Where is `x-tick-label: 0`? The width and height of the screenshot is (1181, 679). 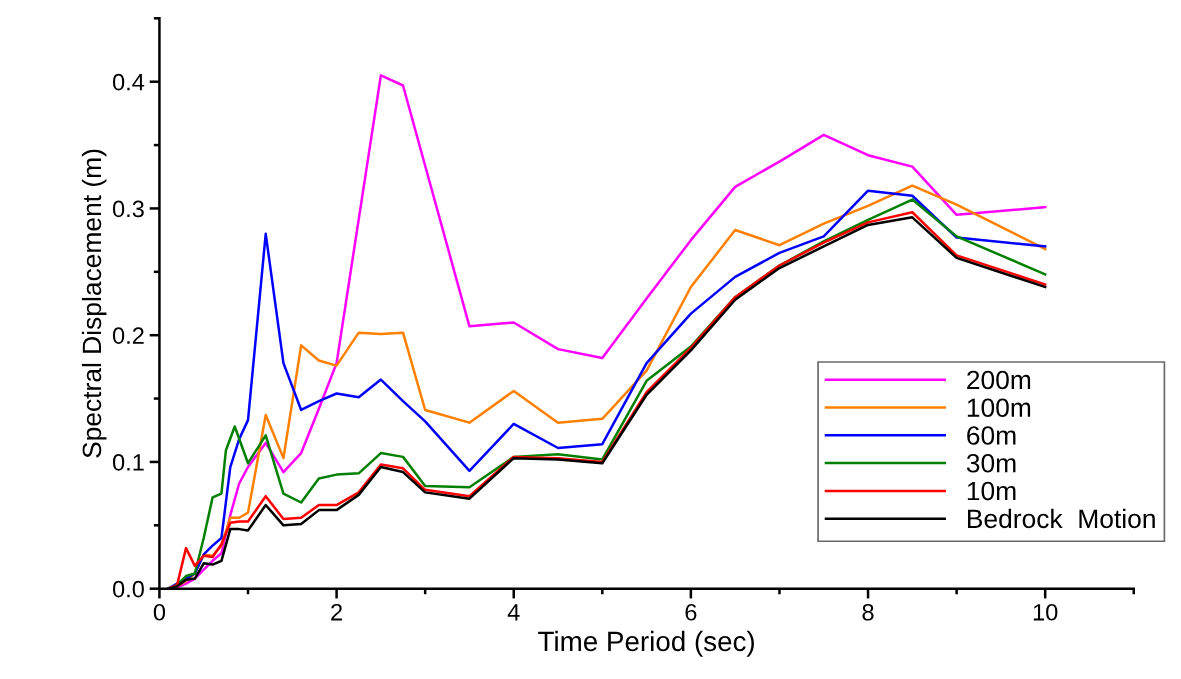
x-tick-label: 0 is located at coordinates (159, 612).